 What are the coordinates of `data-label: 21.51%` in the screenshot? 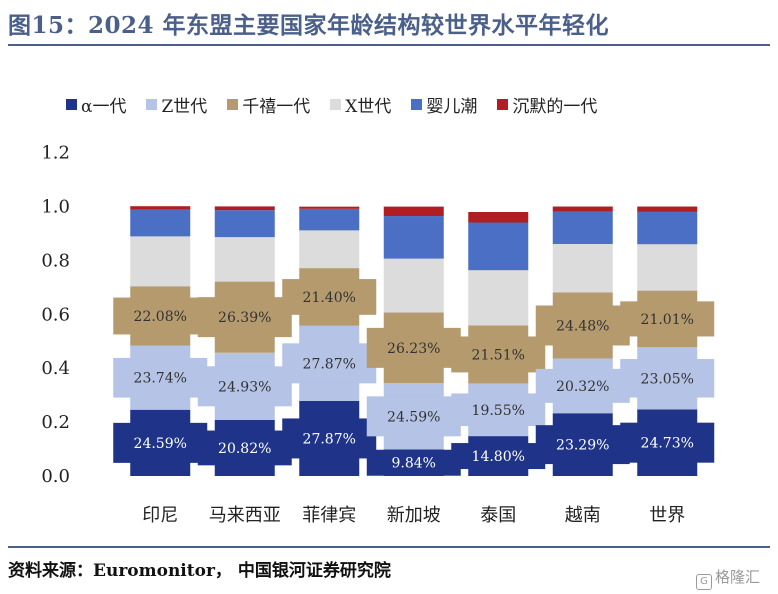 It's located at (498, 355).